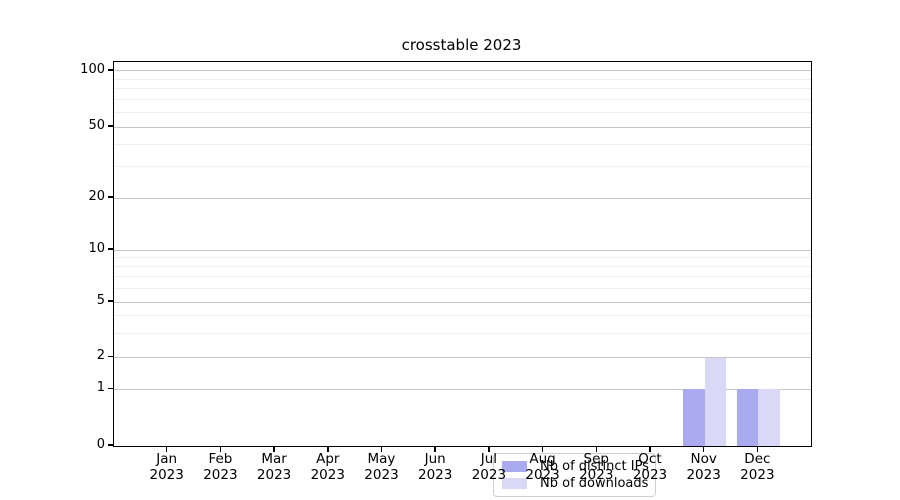 The height and width of the screenshot is (500, 900). I want to click on x-tick-label: May 2023, so click(381, 467).